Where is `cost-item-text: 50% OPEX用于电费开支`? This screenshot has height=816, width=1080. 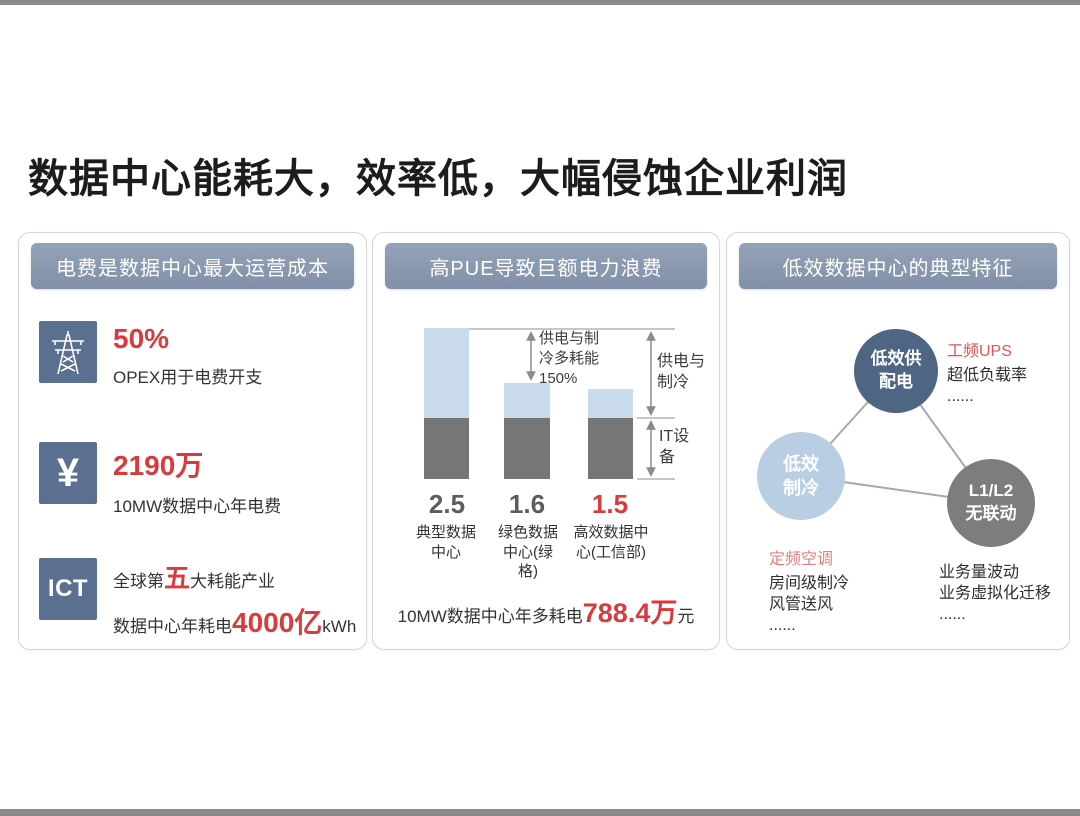
cost-item-text: 50% OPEX用于电费开支 is located at coordinates (187, 354).